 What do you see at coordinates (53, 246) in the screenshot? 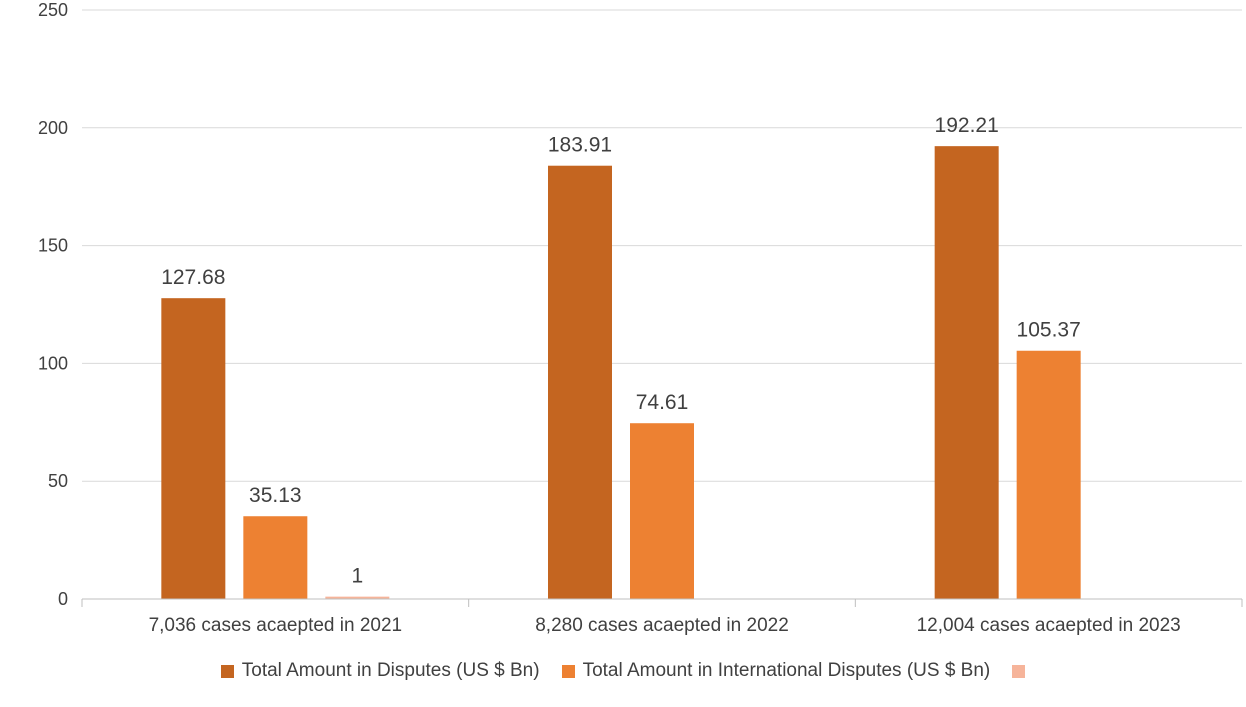
I see `y-tick-label: 150` at bounding box center [53, 246].